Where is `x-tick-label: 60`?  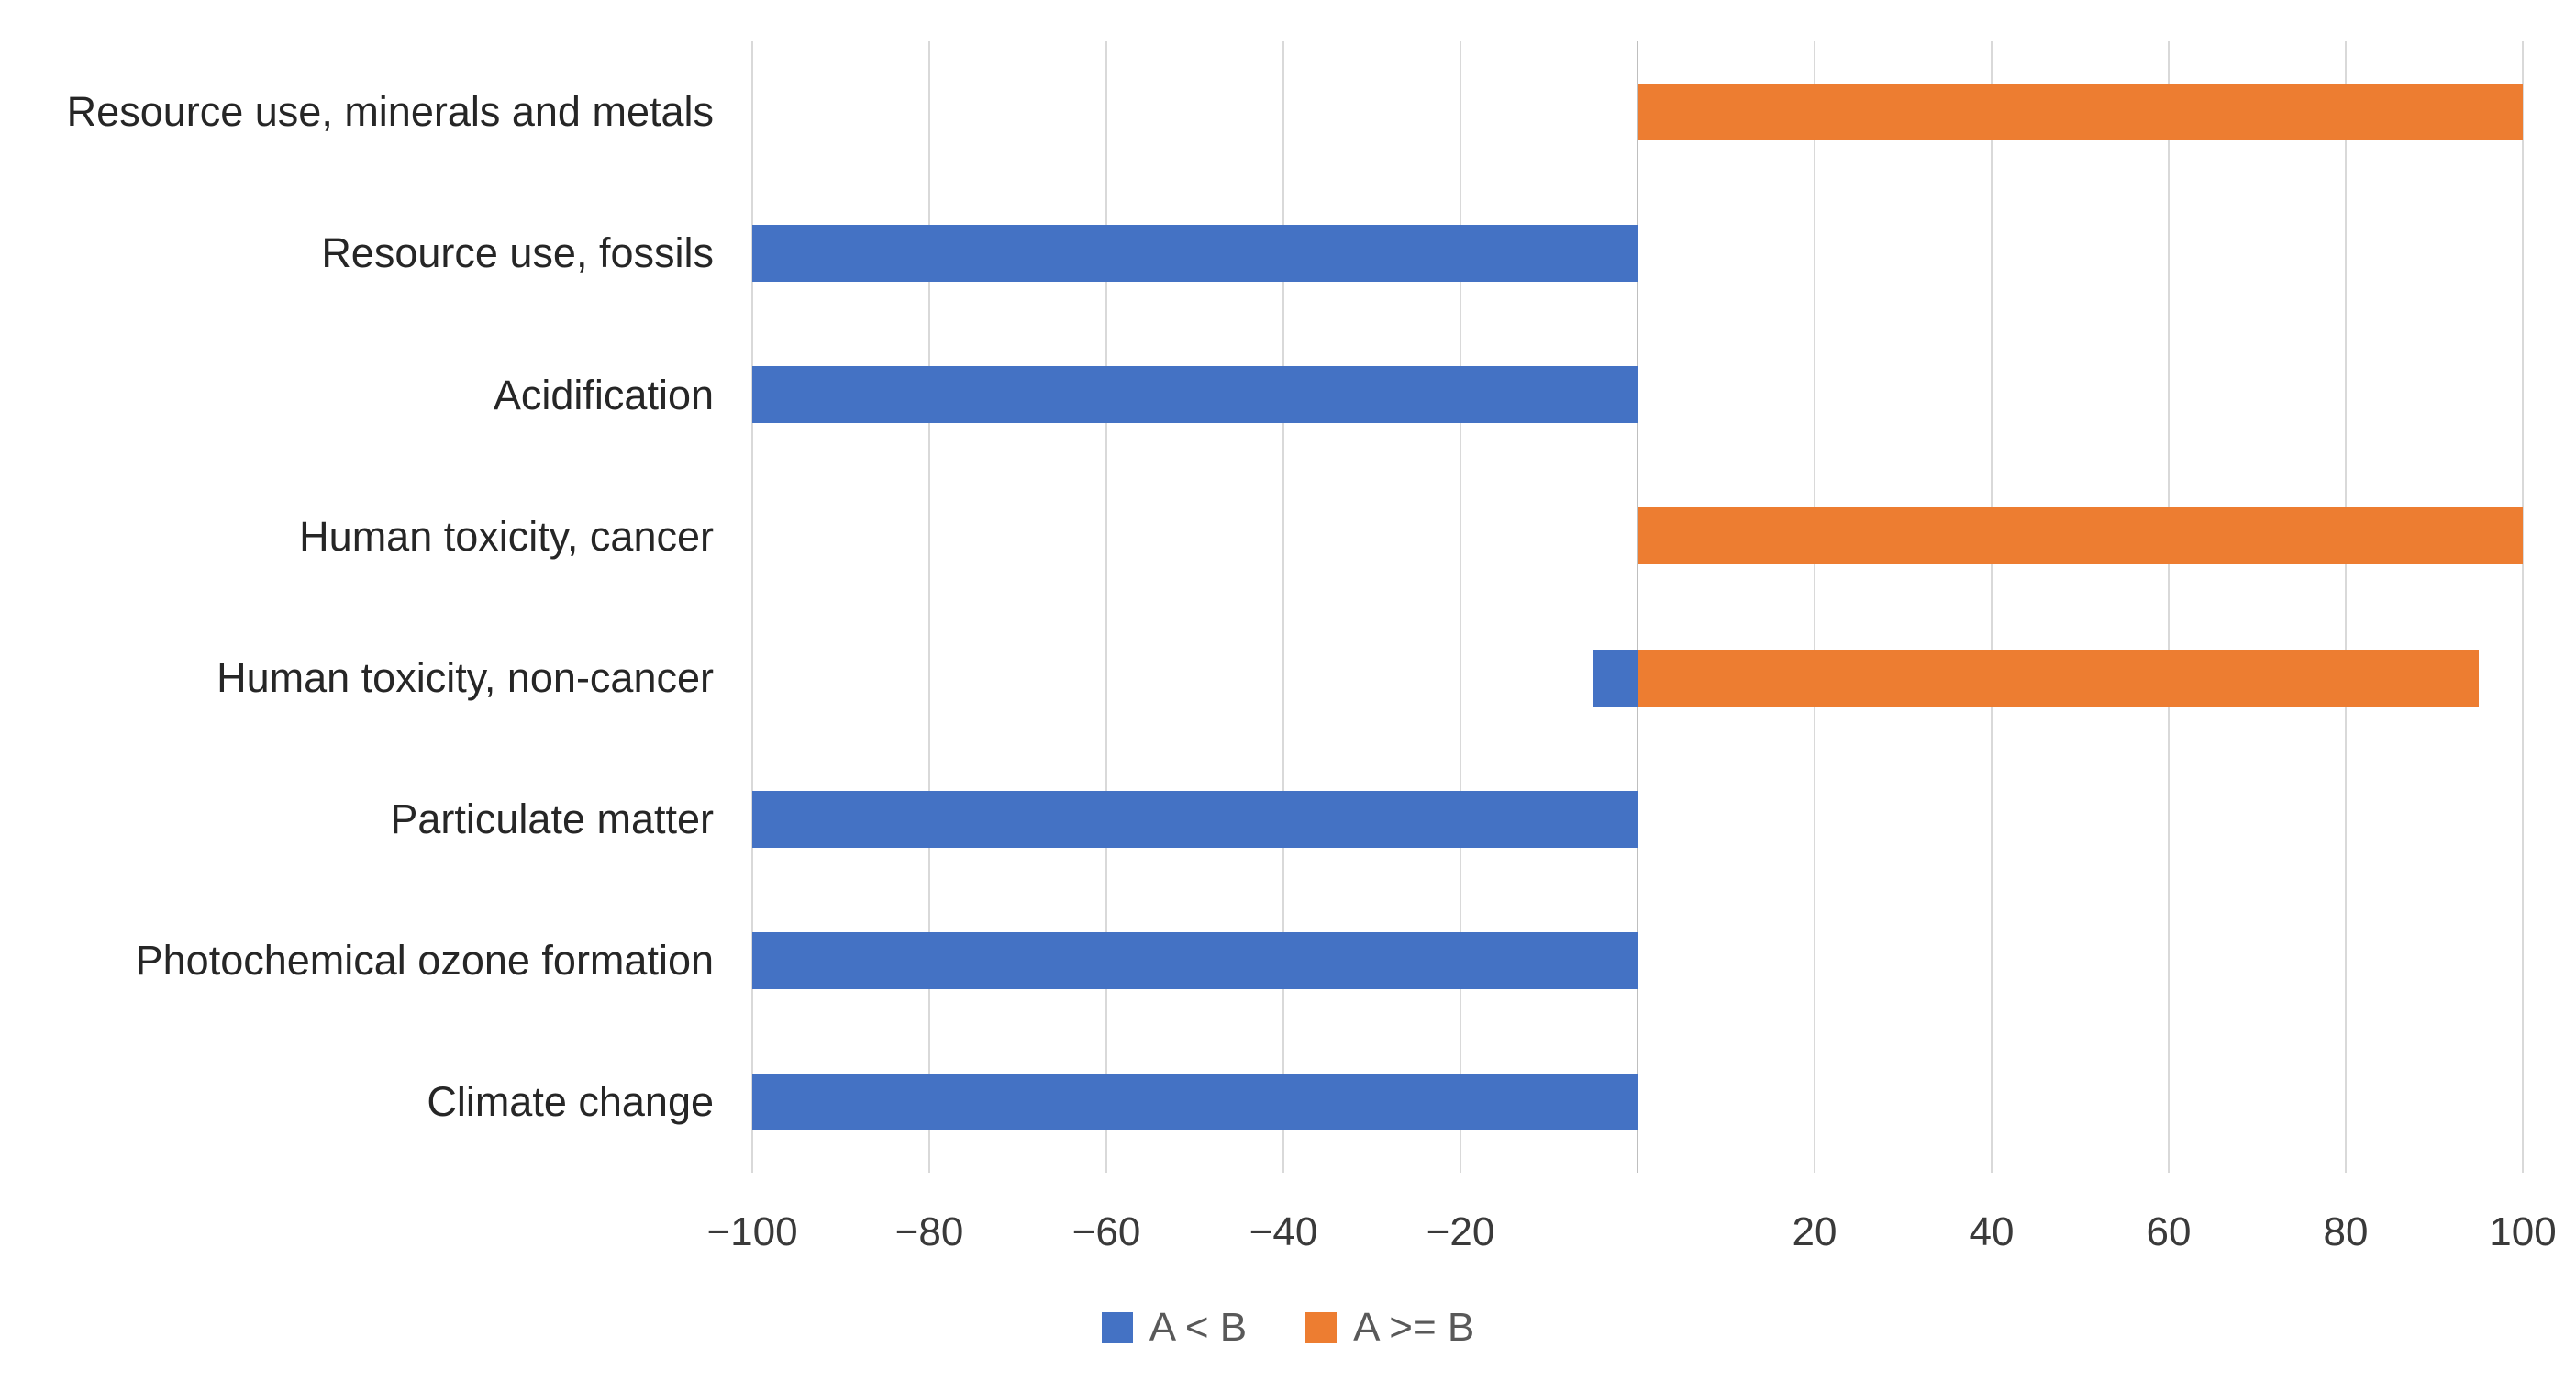 x-tick-label: 60 is located at coordinates (2169, 1231).